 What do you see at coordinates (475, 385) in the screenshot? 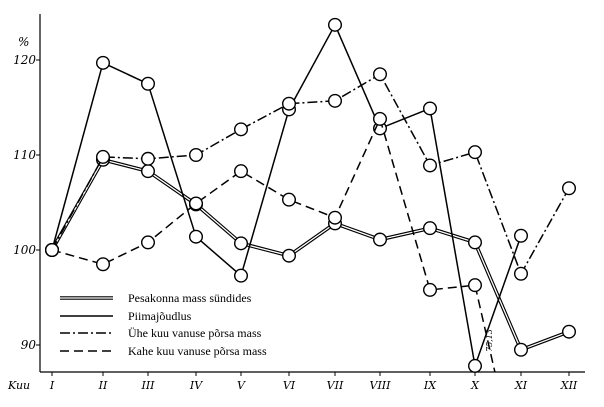
I see `x-tick-label: X` at bounding box center [475, 385].